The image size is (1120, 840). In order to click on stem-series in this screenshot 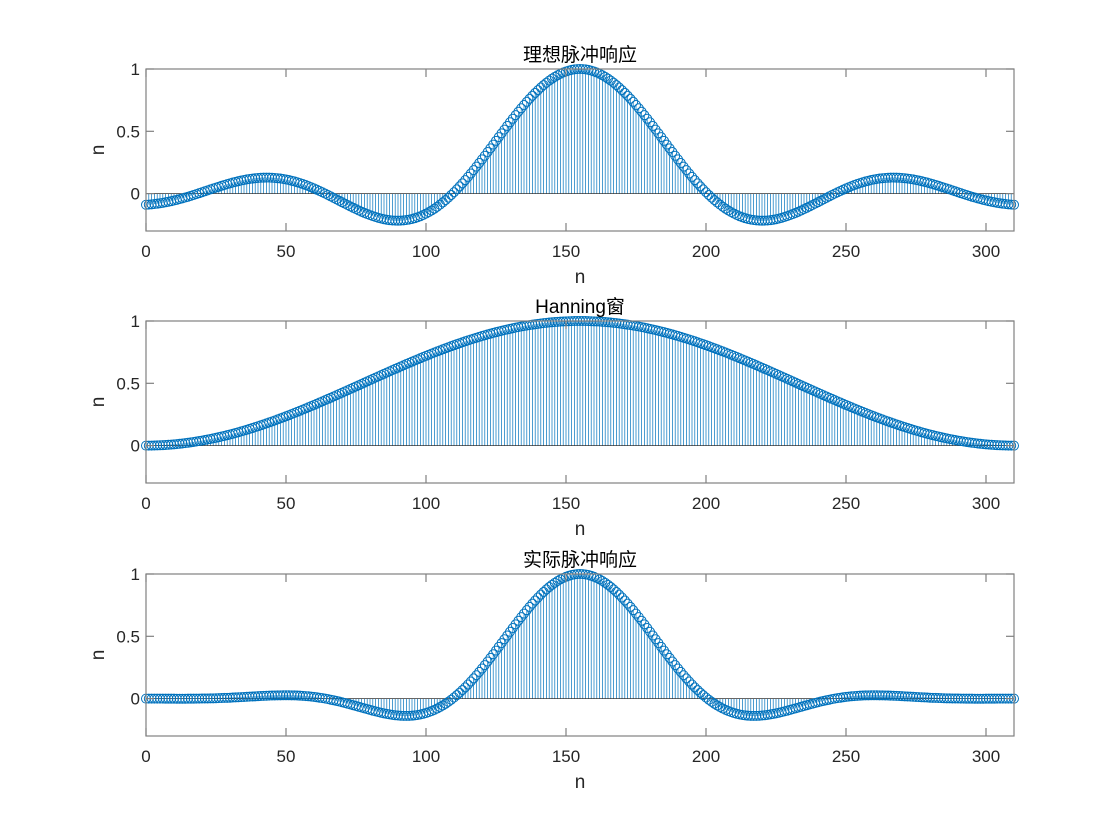, I will do `click(580, 645)`.